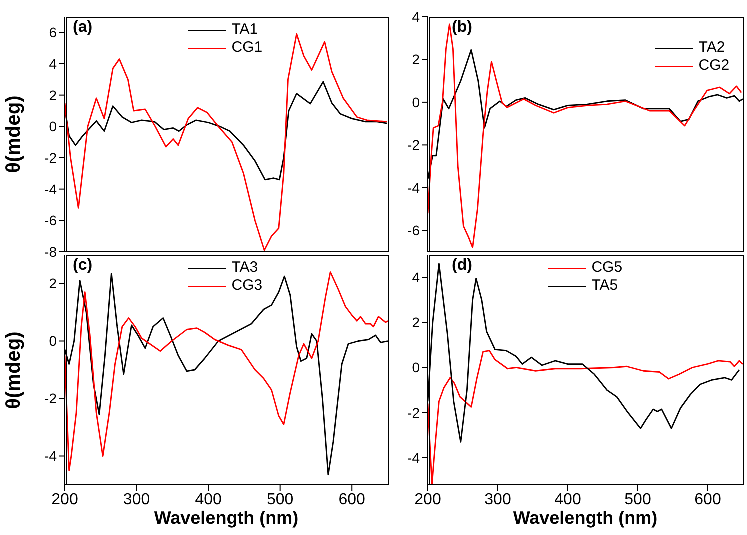  What do you see at coordinates (51, 252) in the screenshot?
I see `y-tick-label: -8` at bounding box center [51, 252].